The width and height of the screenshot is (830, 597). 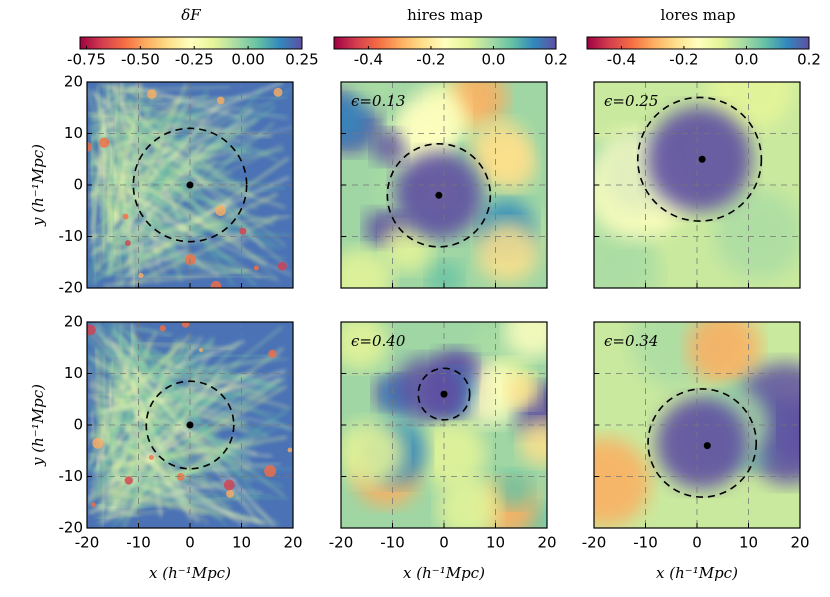 I want to click on colorbar-tick-label: -0.25, so click(x=194, y=60).